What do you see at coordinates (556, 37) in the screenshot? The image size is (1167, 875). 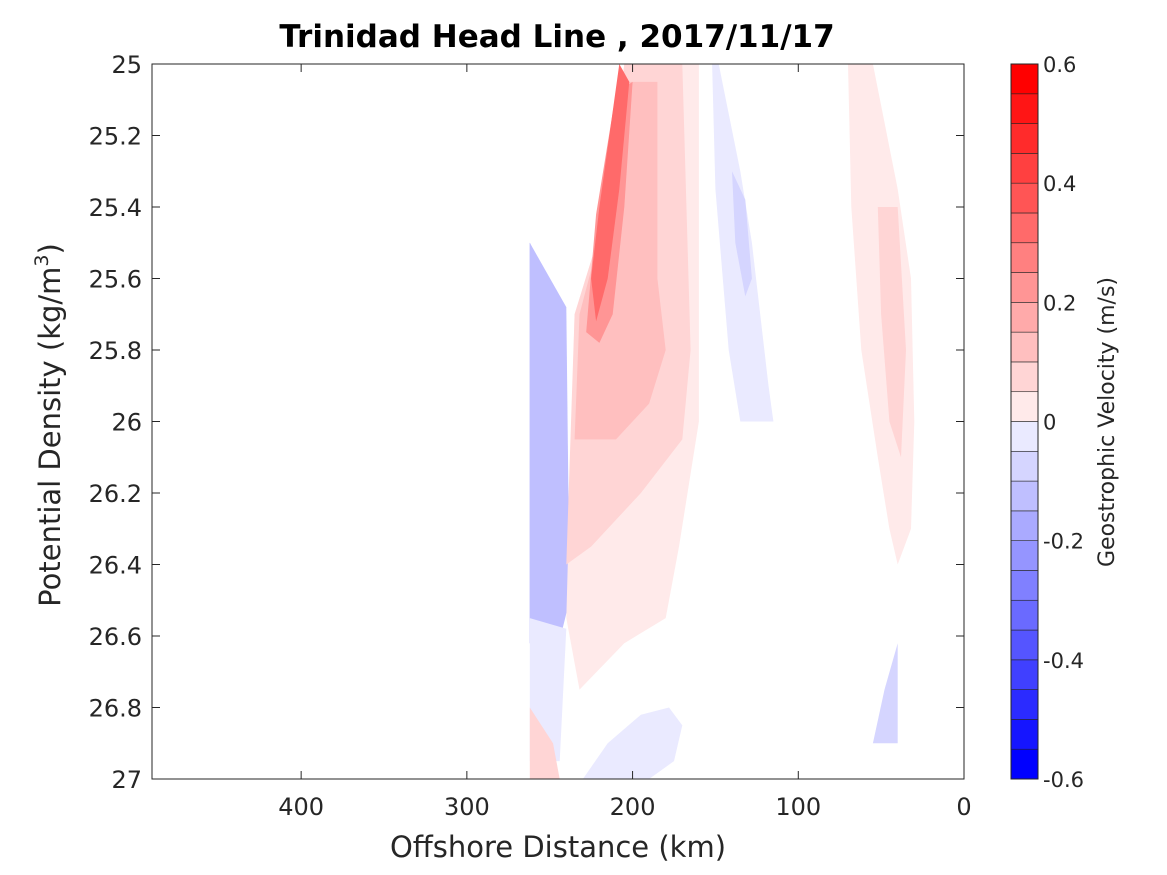 I see `chart-title: Trinidad Head Line , 2017/11/17` at bounding box center [556, 37].